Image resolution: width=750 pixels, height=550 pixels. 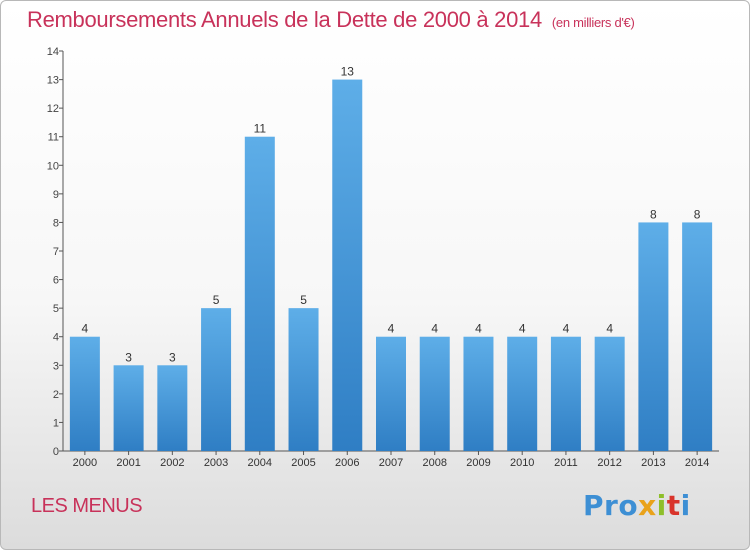 I want to click on location-label: LES MENUS, so click(x=87, y=506).